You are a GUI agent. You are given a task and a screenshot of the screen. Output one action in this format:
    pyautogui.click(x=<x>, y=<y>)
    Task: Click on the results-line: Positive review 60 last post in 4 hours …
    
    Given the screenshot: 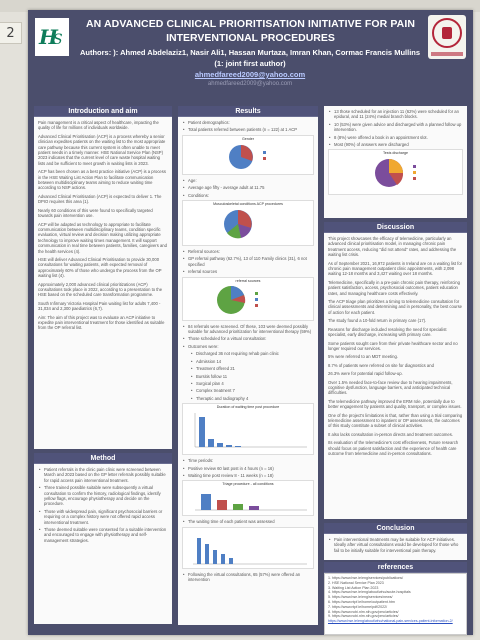 What is the action you would take?
    pyautogui.click(x=248, y=469)
    